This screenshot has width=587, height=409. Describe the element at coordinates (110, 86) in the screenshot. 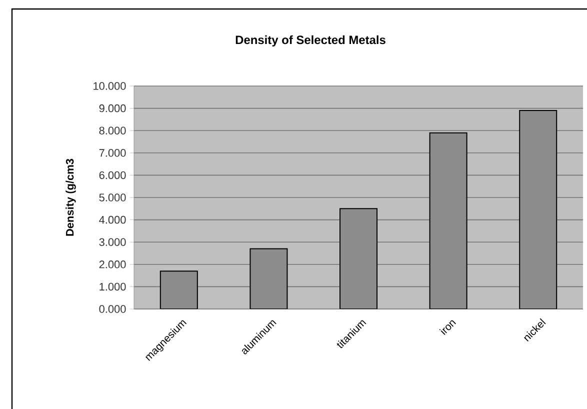

I see `y-tick-label: 10.000` at that location.